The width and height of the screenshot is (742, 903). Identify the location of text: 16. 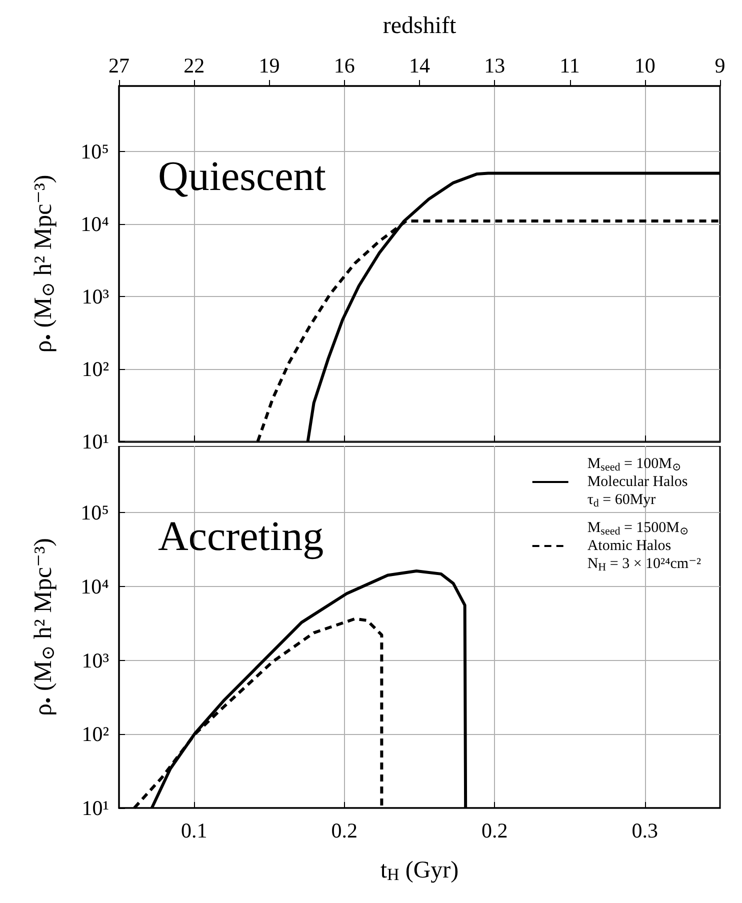
(344, 66).